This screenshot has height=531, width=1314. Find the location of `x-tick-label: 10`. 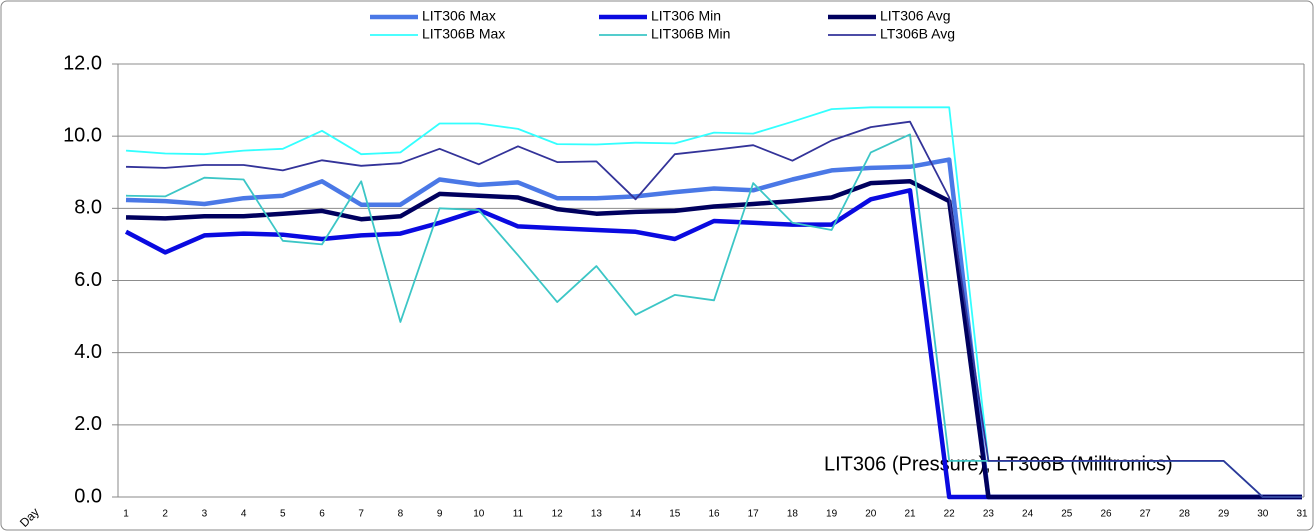

x-tick-label: 10 is located at coordinates (479, 514).